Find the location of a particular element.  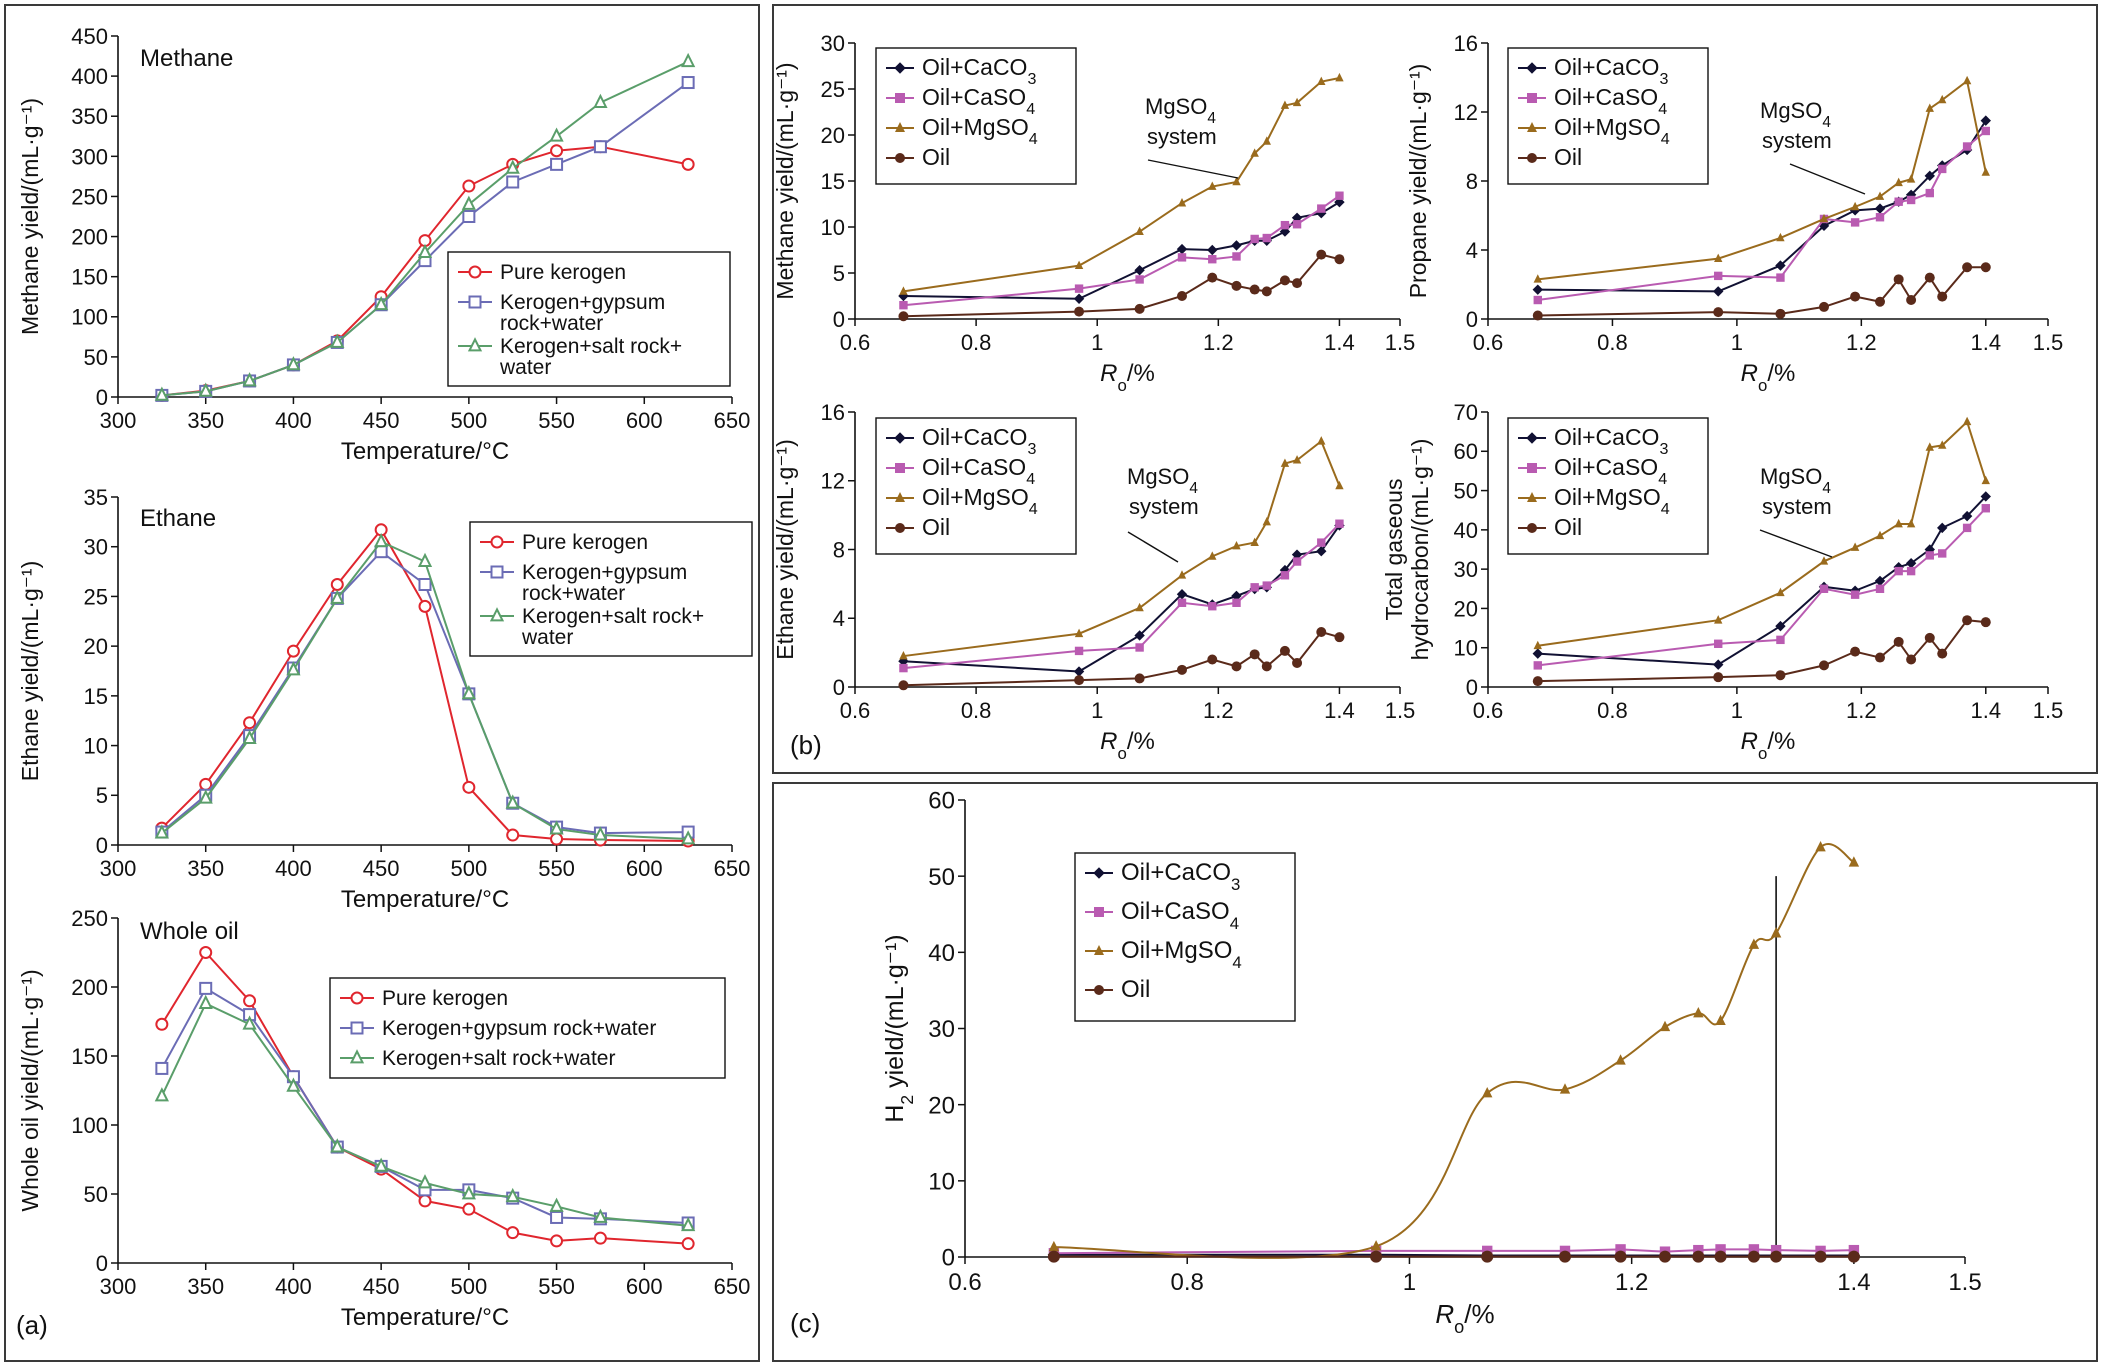

legend-item: Oil+CaSO4 is located at coordinates (1592, 471).